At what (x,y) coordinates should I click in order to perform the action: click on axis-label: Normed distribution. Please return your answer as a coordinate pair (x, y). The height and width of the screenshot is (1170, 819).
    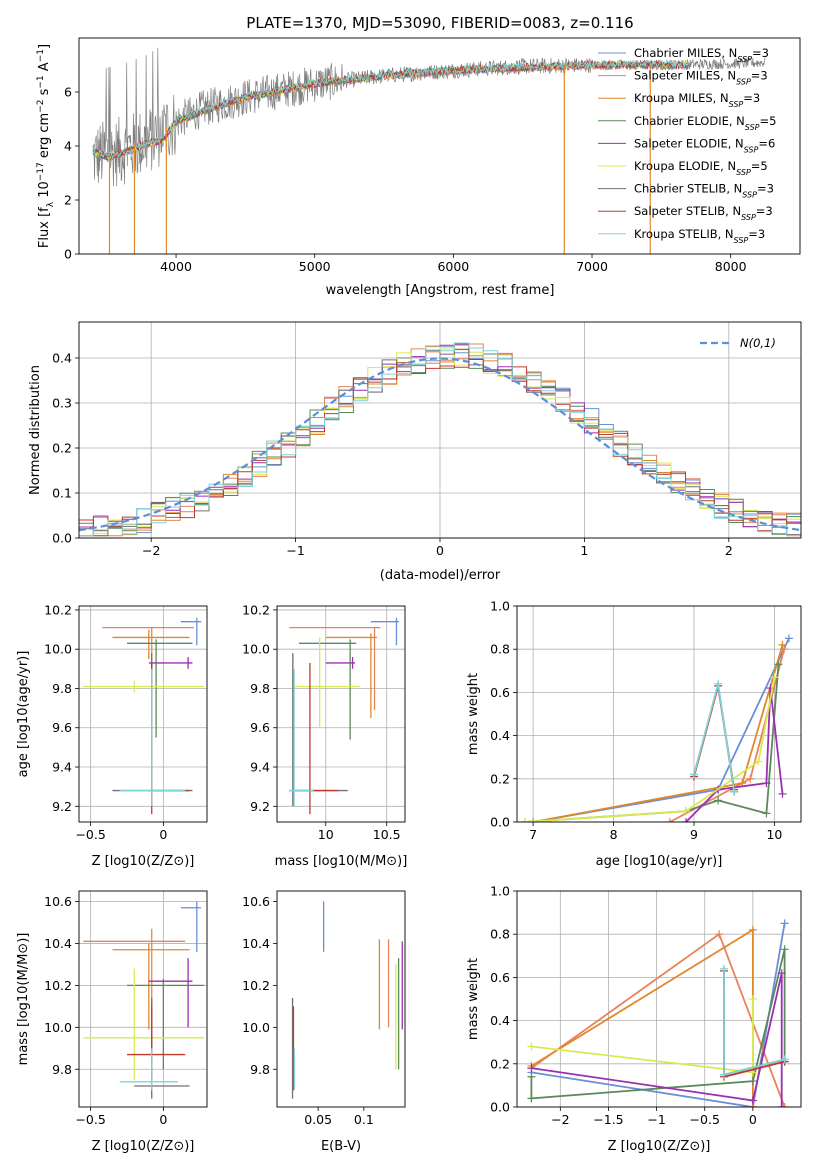
    Looking at the image, I should click on (35, 430).